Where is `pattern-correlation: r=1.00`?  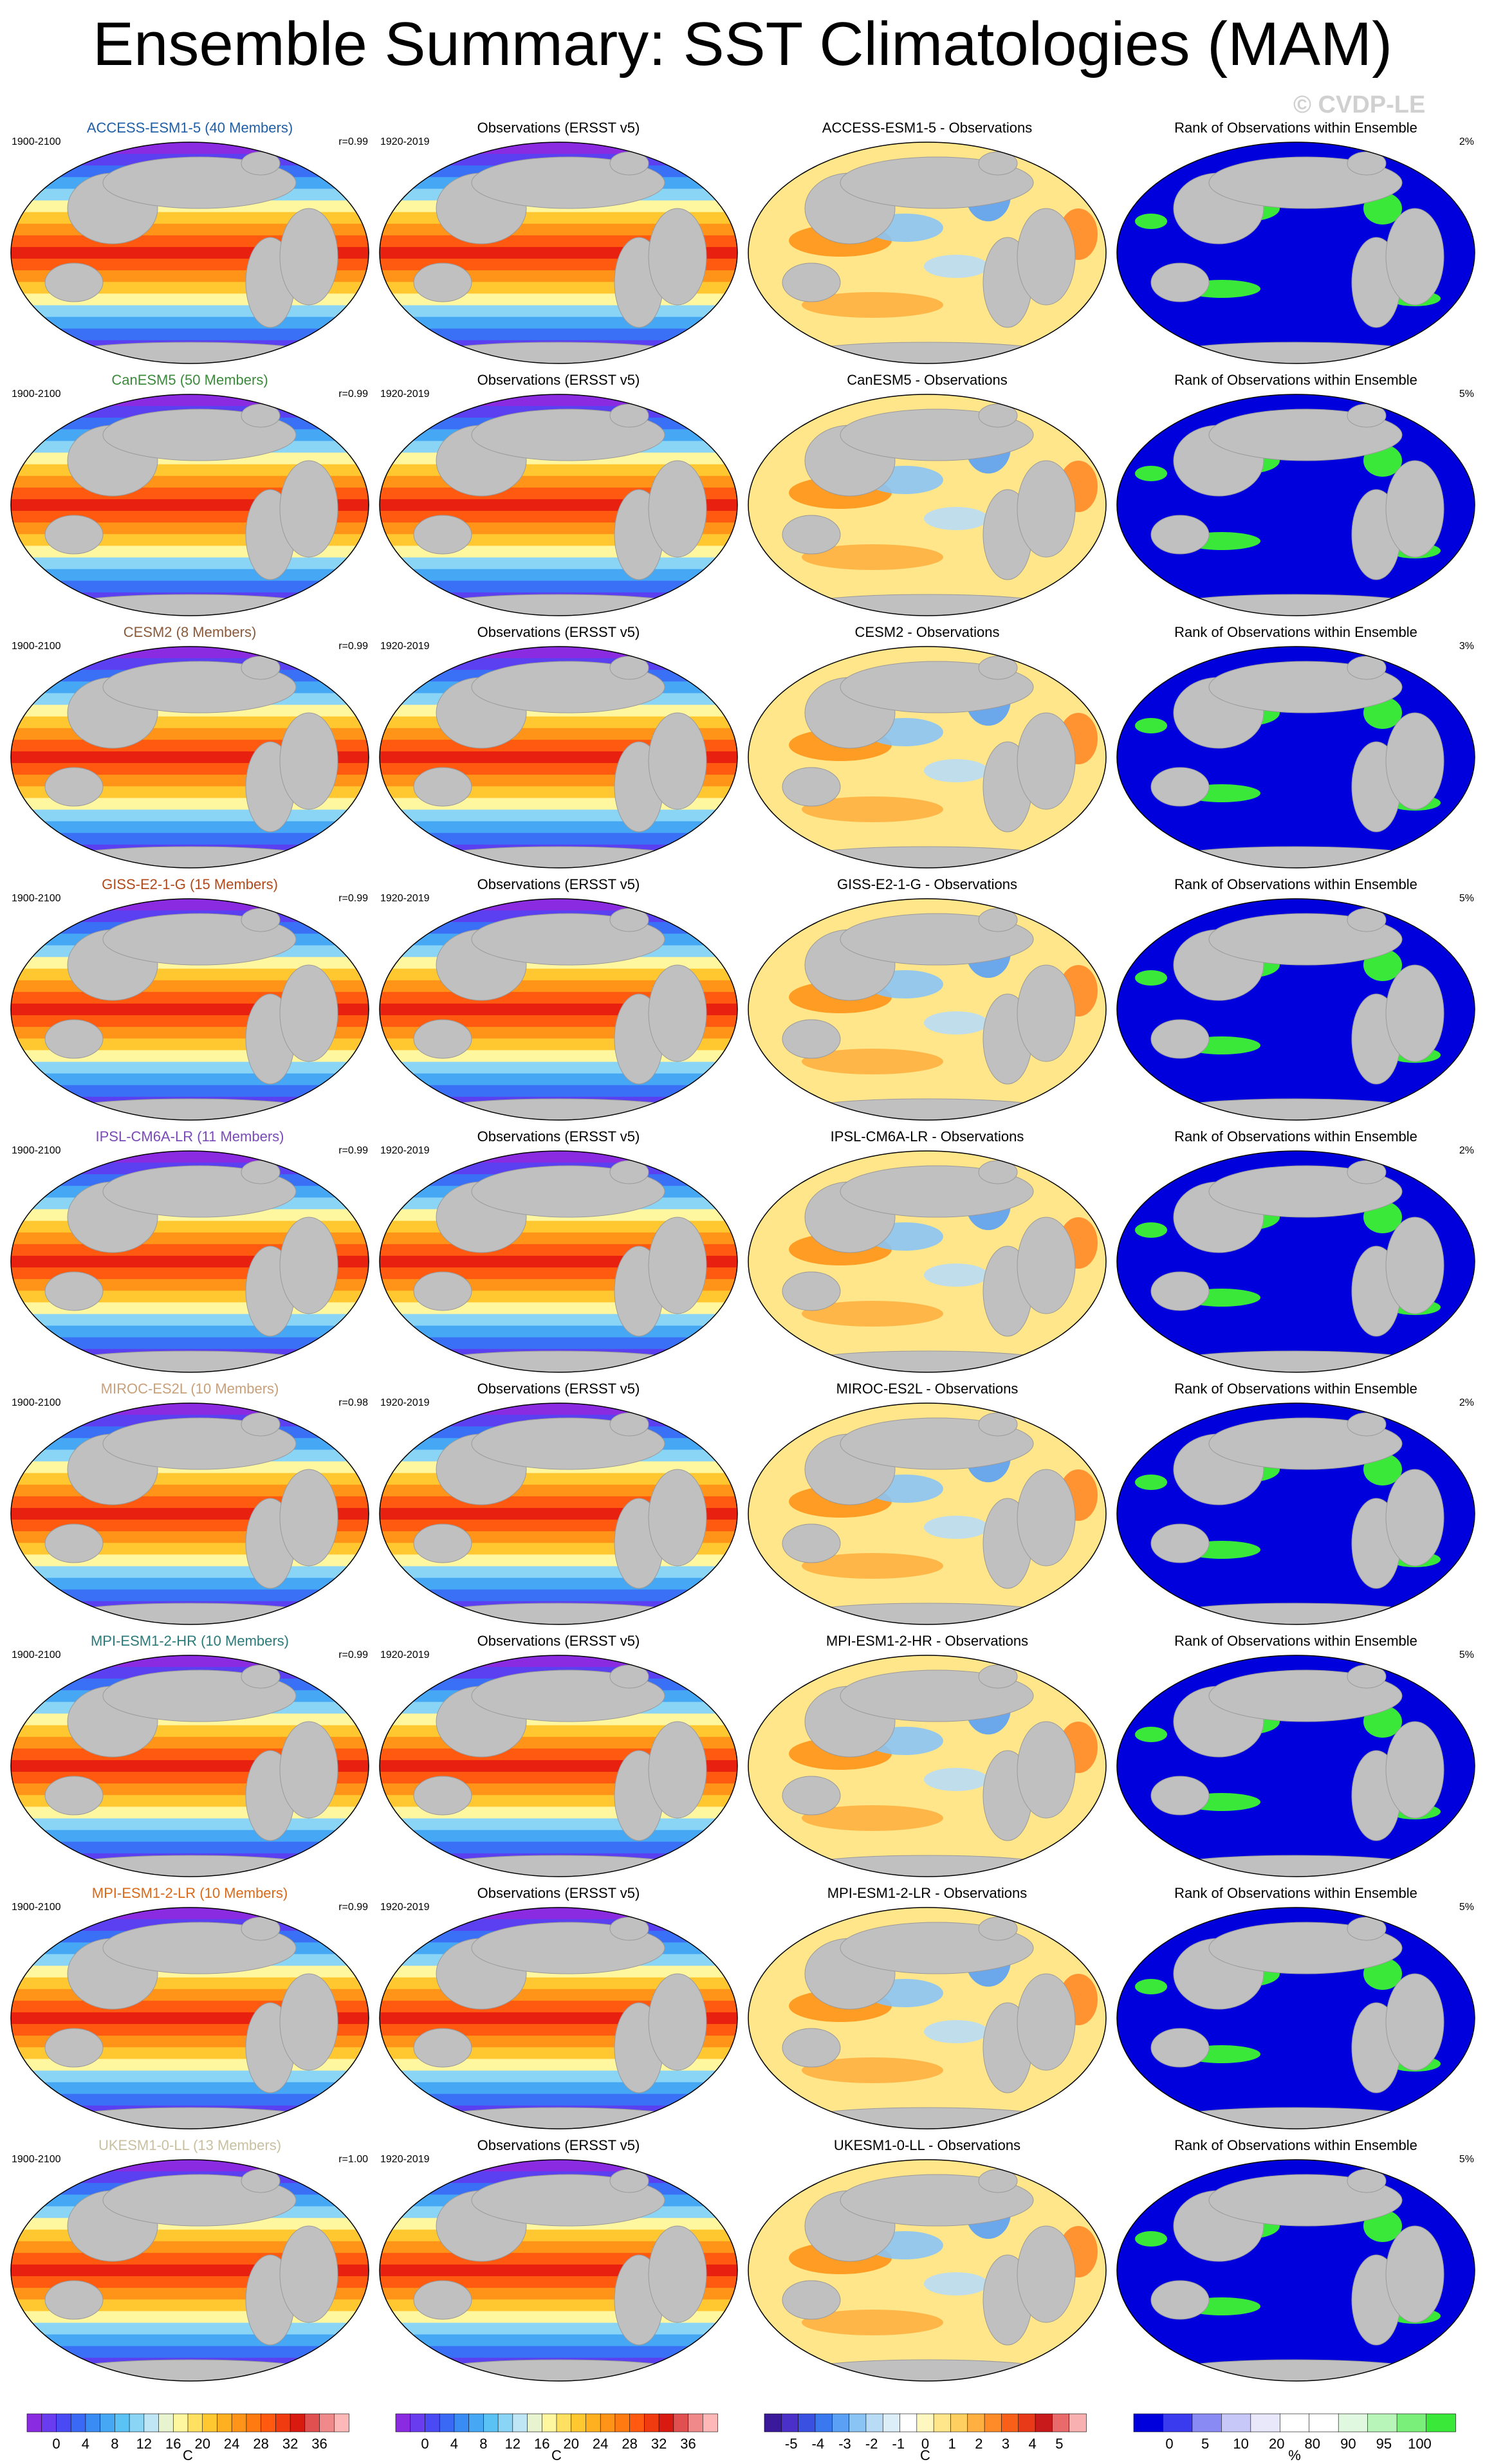 pattern-correlation: r=1.00 is located at coordinates (353, 2159).